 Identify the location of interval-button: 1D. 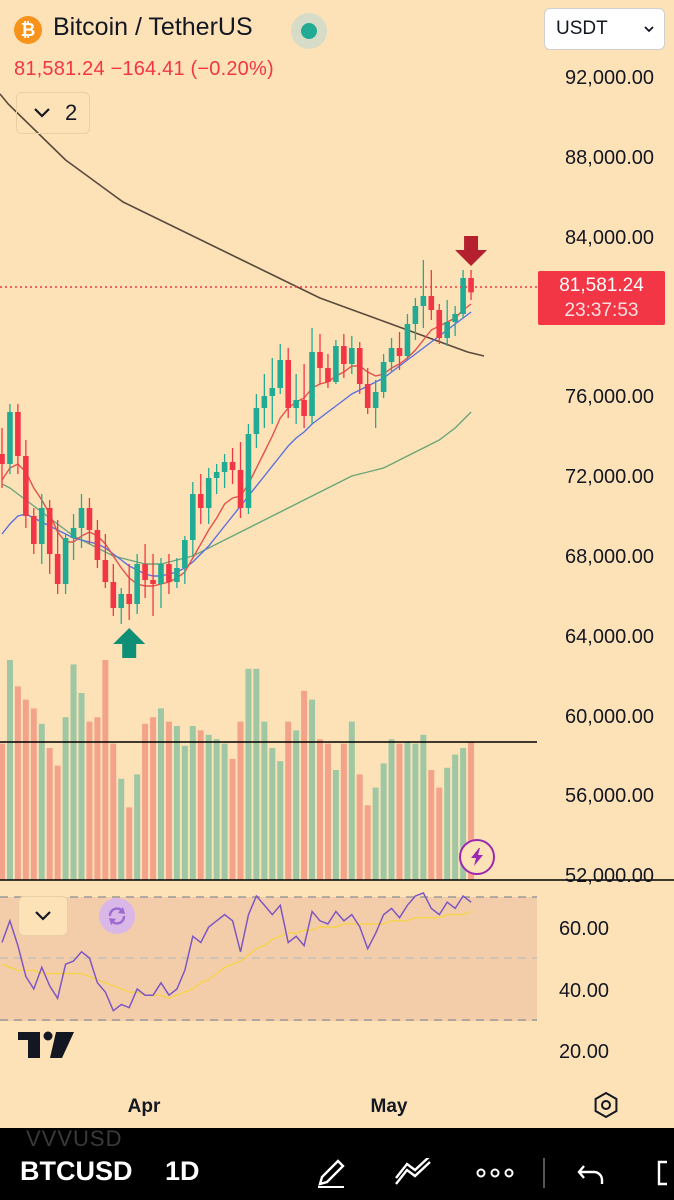
(182, 1171).